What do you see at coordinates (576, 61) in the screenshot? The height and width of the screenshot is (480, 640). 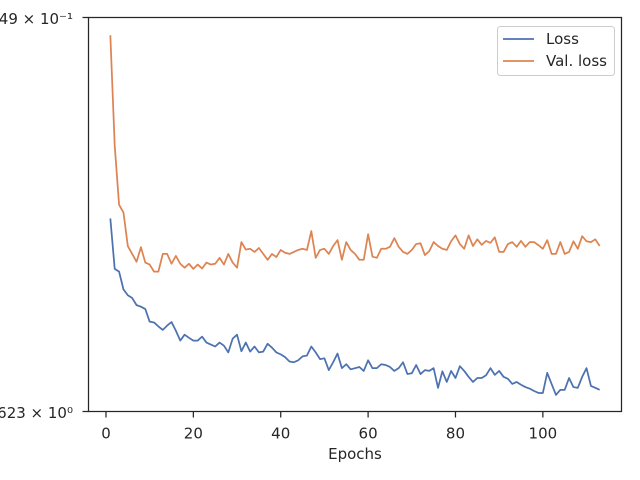 I see `legend-label-val-loss: Val. loss` at bounding box center [576, 61].